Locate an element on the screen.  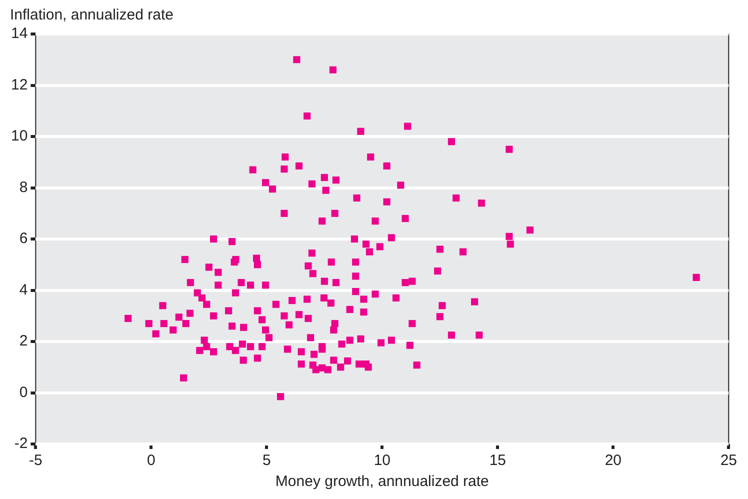
x-tick-label: 15 is located at coordinates (497, 461).